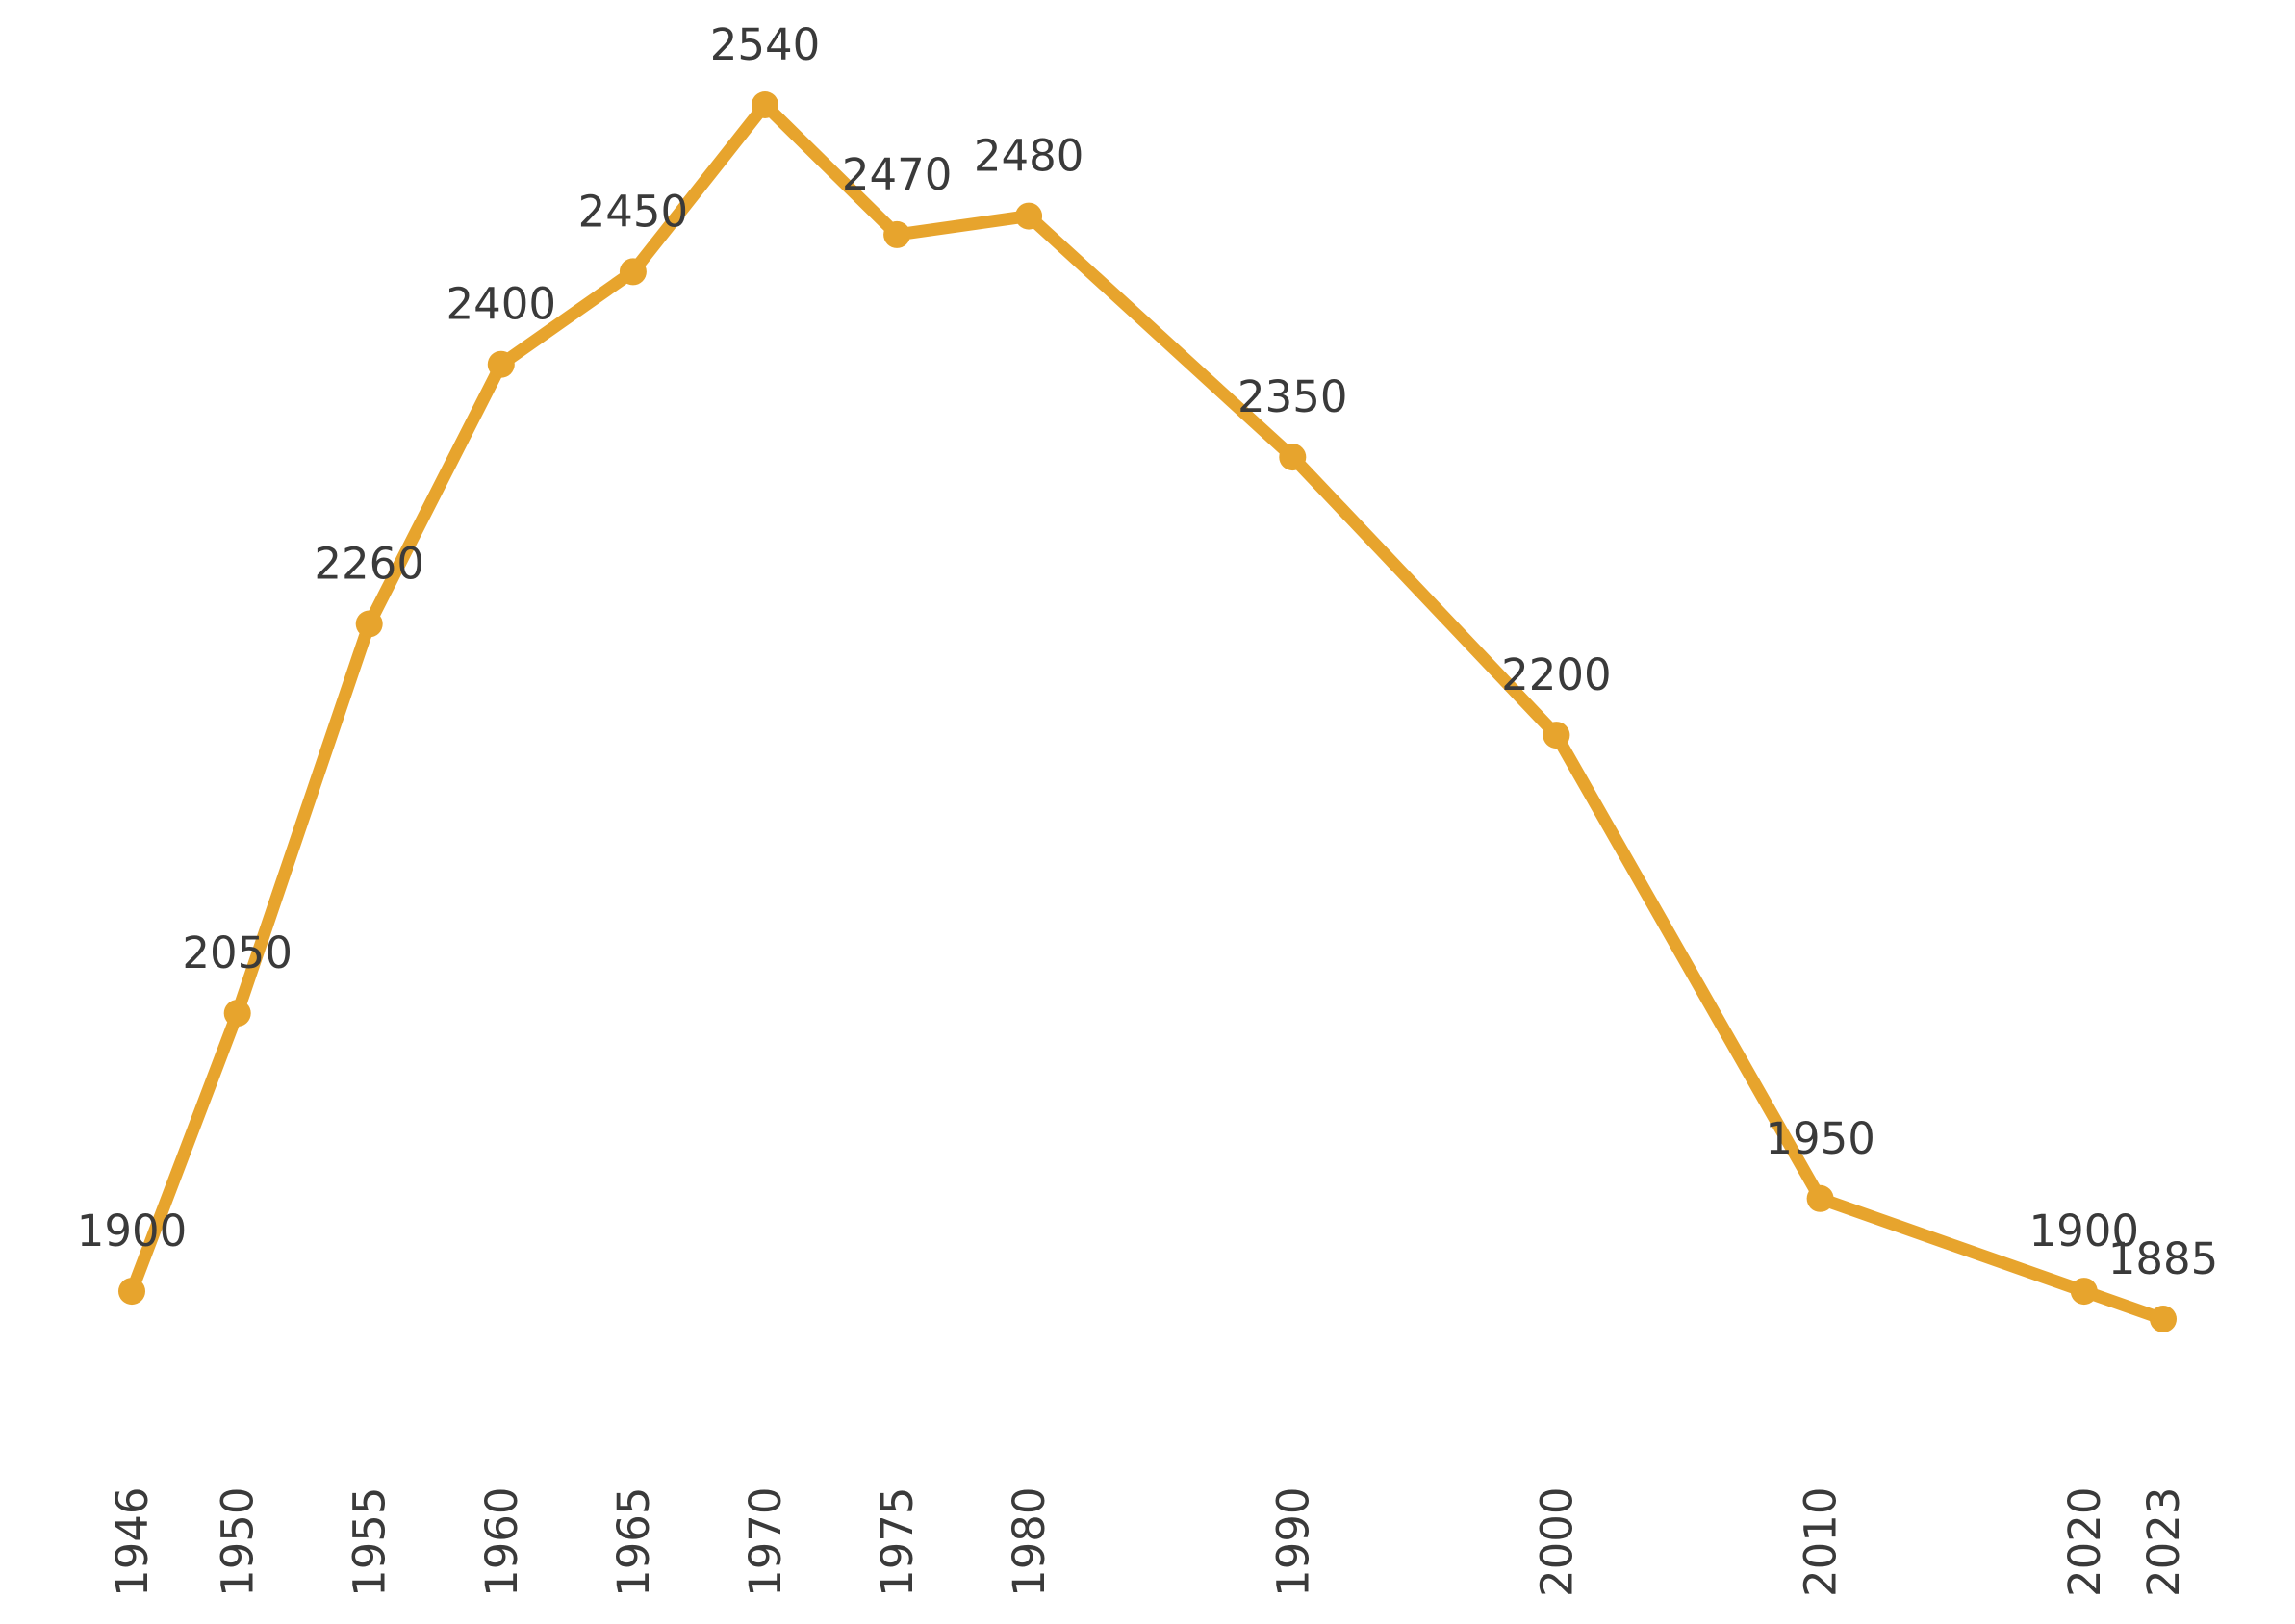  What do you see at coordinates (897, 1541) in the screenshot?
I see `x-tick-label-1975: 1975` at bounding box center [897, 1541].